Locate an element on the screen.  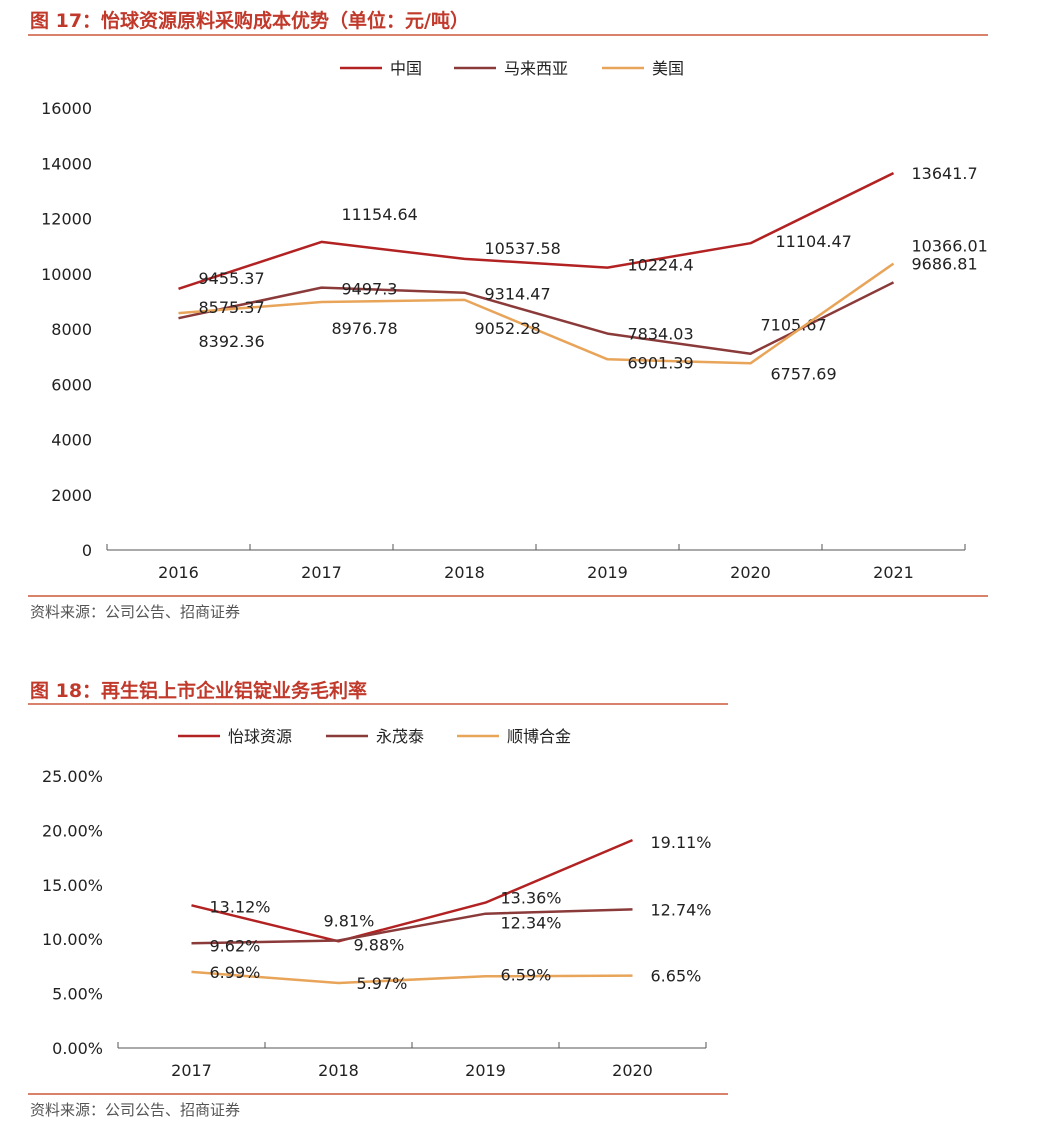
y-tick-label: 16000 is located at coordinates (66, 108).